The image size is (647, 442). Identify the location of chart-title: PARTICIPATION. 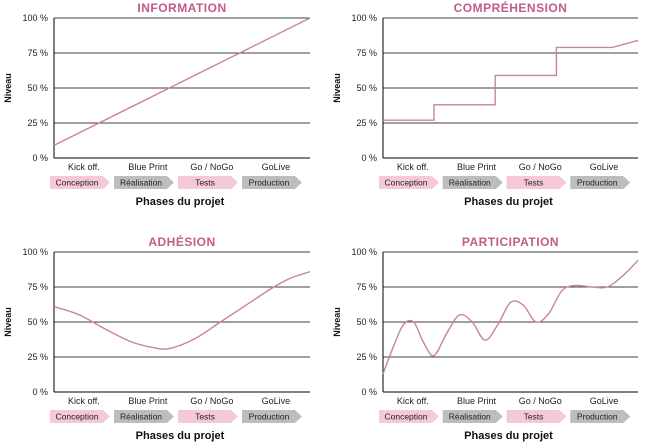
(510, 242).